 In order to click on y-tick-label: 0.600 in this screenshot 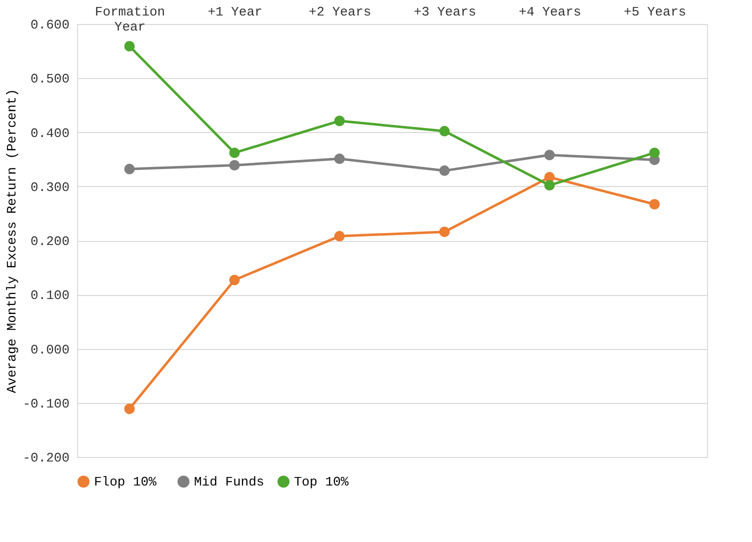, I will do `click(50, 25)`.